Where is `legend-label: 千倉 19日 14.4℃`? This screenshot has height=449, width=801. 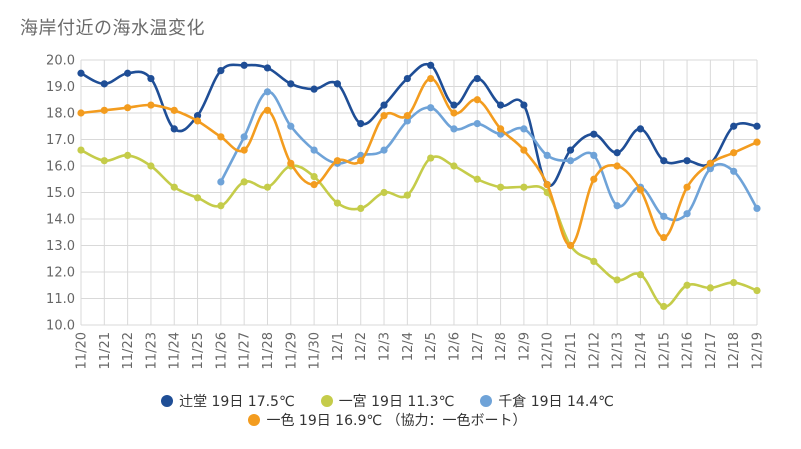
legend-label: 千倉 19日 14.4℃ is located at coordinates (556, 402).